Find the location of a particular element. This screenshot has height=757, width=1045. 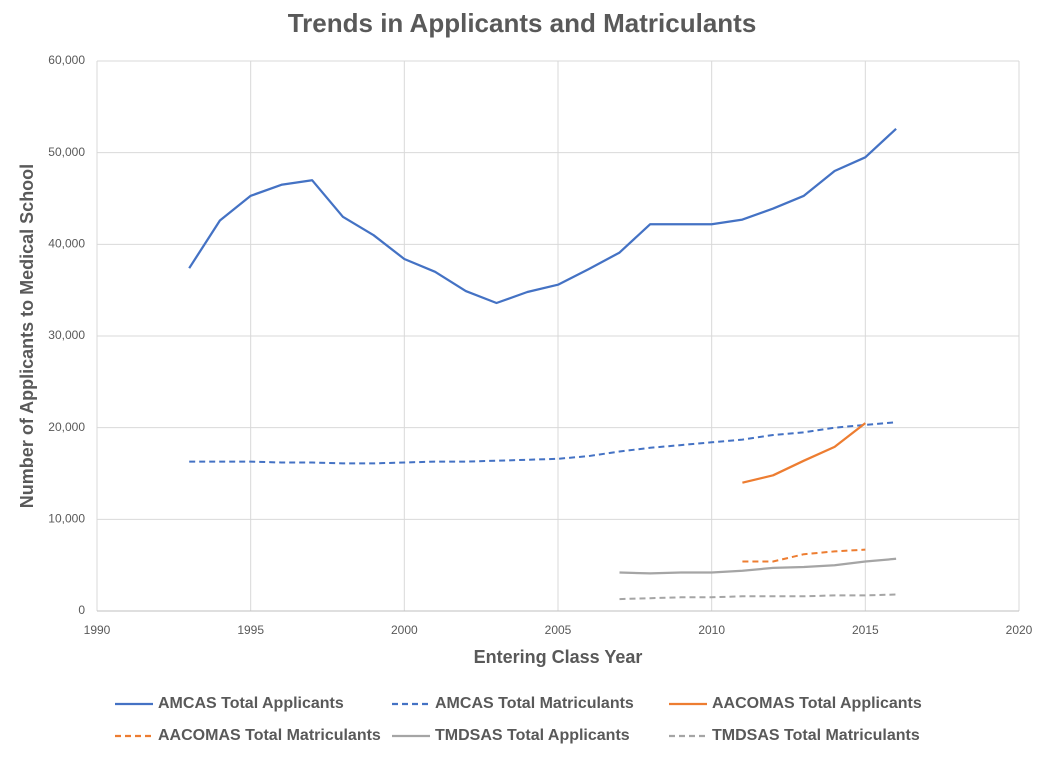

x-tick-label: 2010 is located at coordinates (711, 630).